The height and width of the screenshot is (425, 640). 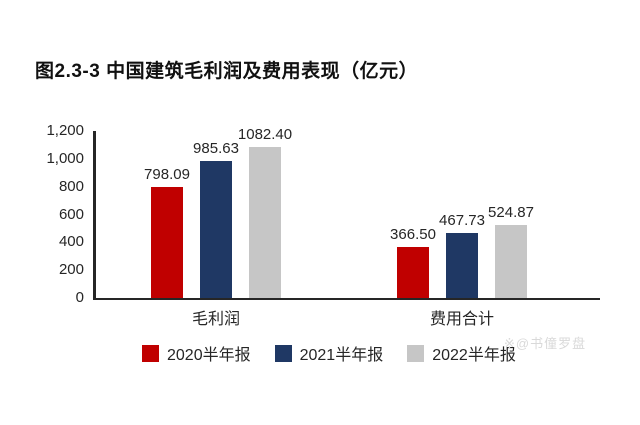 What do you see at coordinates (511, 212) in the screenshot?
I see `bar-value-label: 524.87` at bounding box center [511, 212].